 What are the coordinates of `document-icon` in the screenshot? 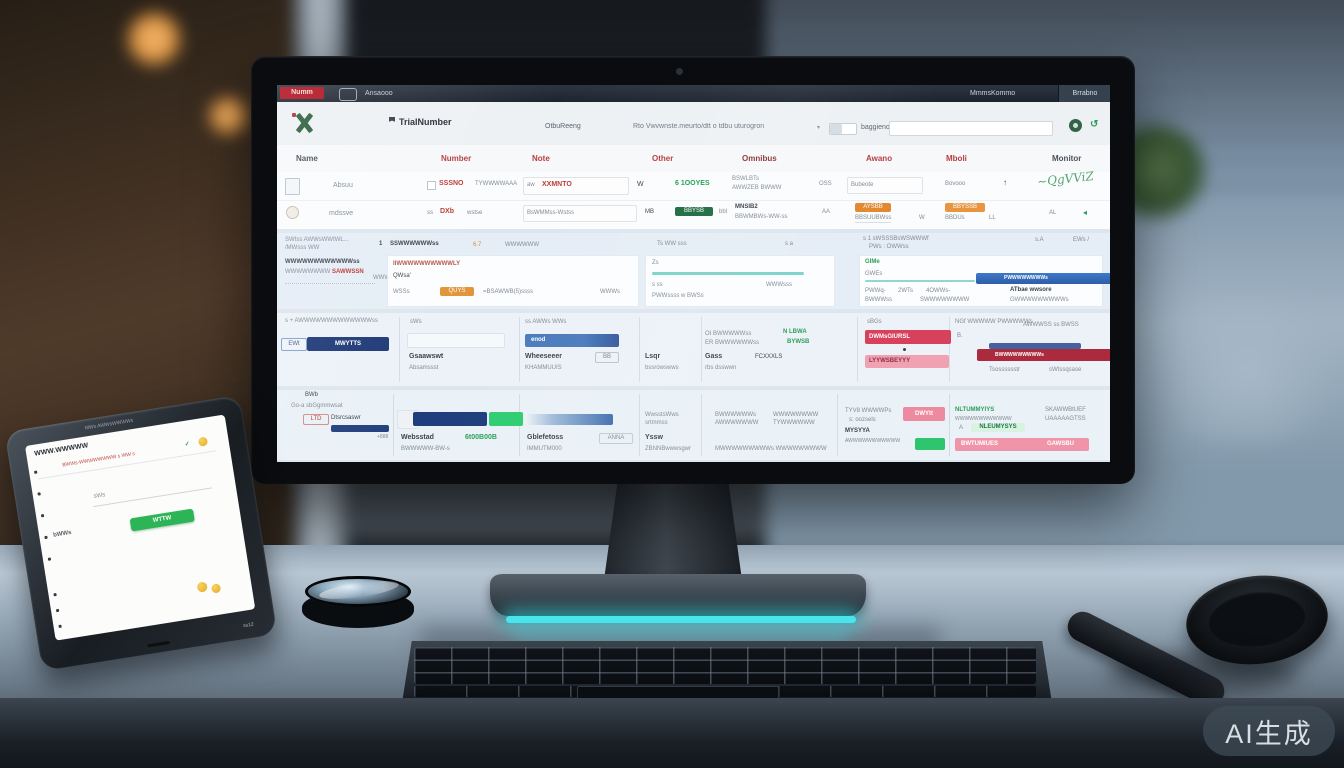 It's located at (292, 186).